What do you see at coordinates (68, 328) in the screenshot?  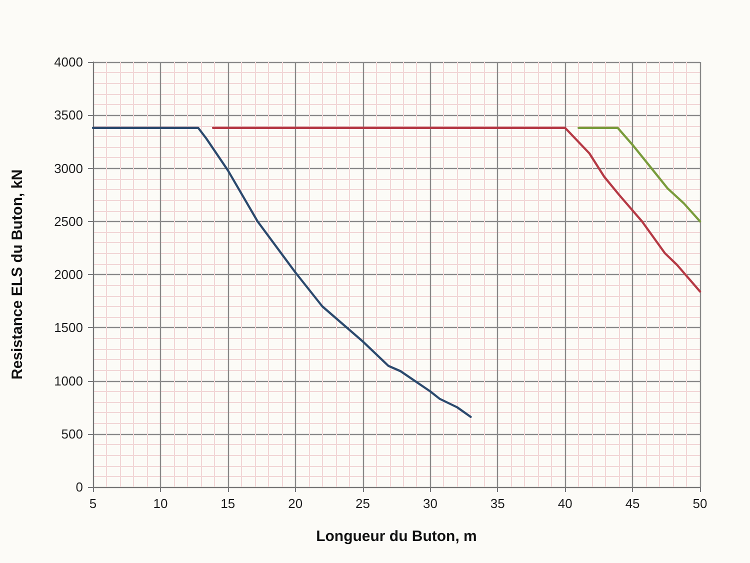 I see `y-tick-label: 1500` at bounding box center [68, 328].